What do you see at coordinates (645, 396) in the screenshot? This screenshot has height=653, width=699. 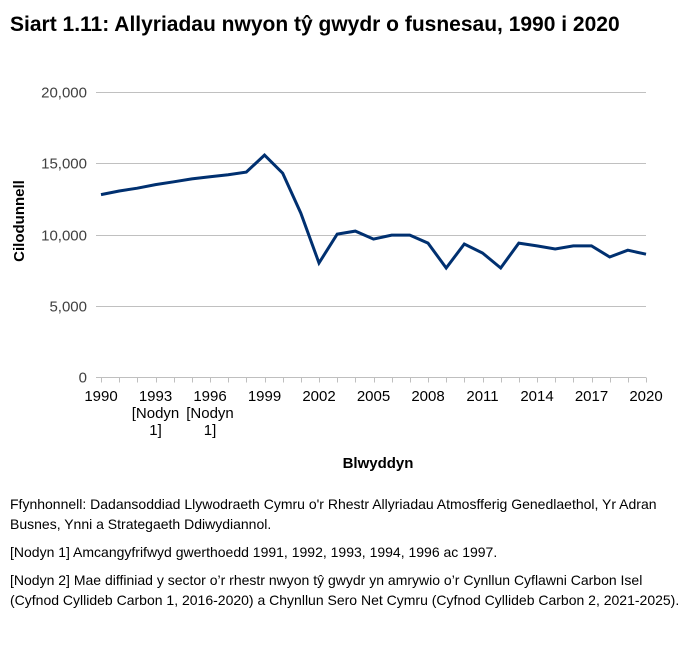 I see `x-tick-label: 2020` at bounding box center [645, 396].